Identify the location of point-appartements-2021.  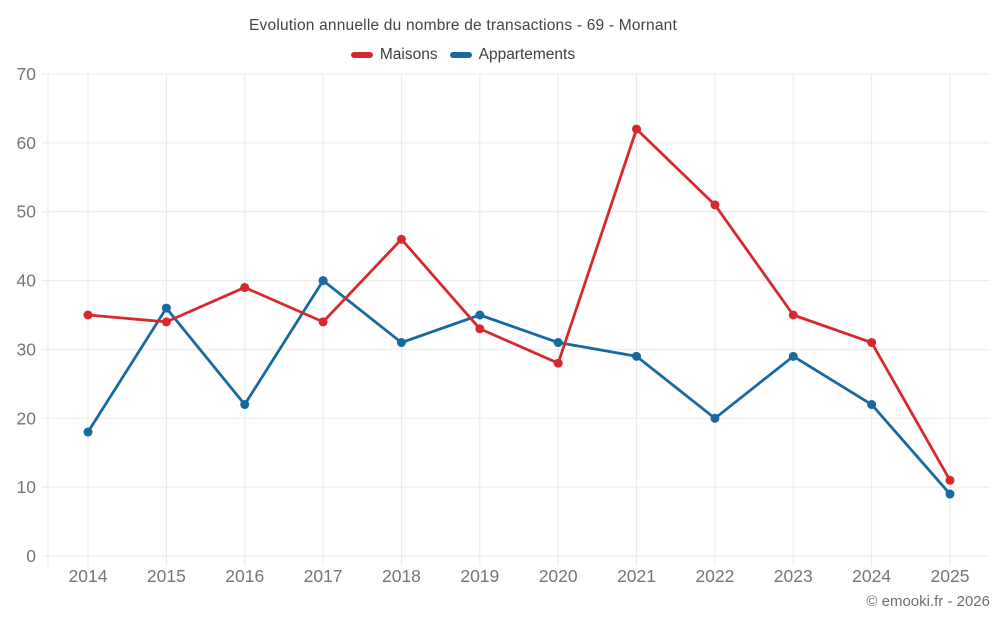
(637, 356).